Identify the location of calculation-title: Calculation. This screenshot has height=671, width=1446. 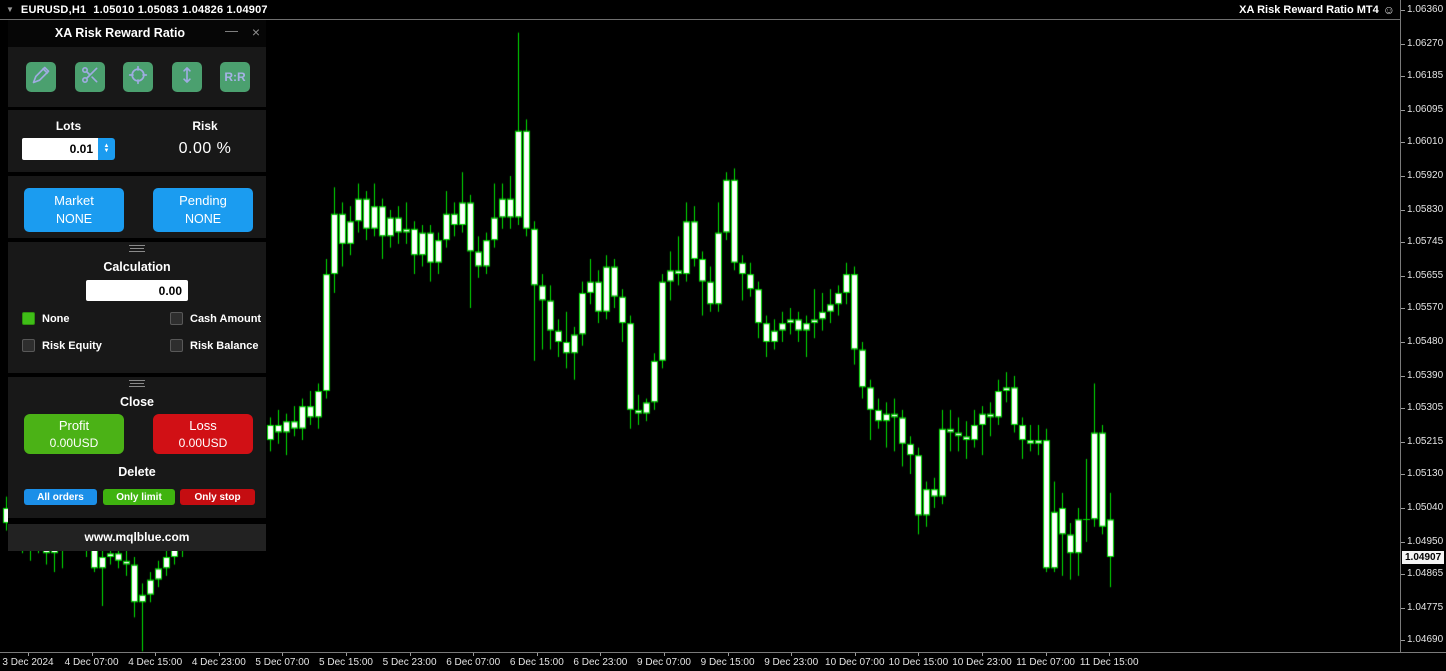
(137, 267).